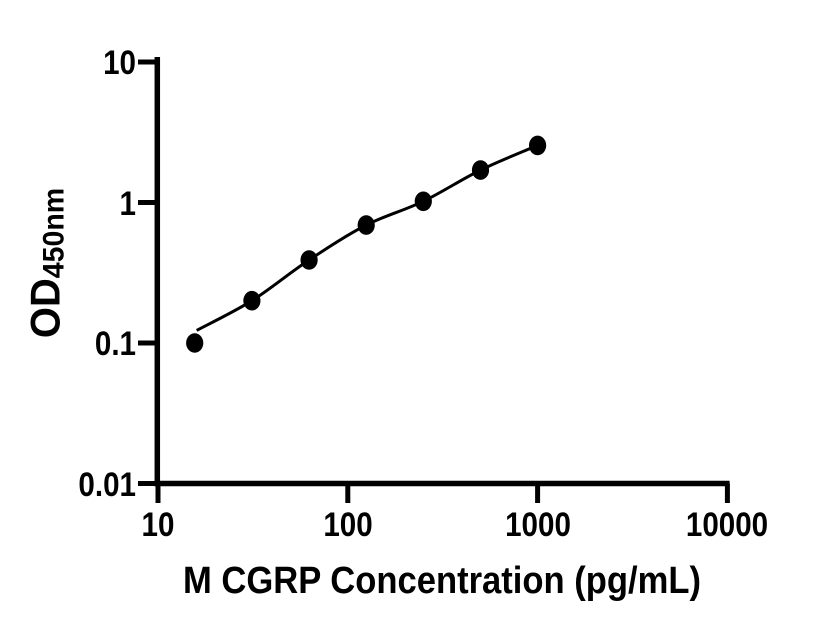  What do you see at coordinates (127, 203) in the screenshot?
I see `y-tick-label: 1` at bounding box center [127, 203].